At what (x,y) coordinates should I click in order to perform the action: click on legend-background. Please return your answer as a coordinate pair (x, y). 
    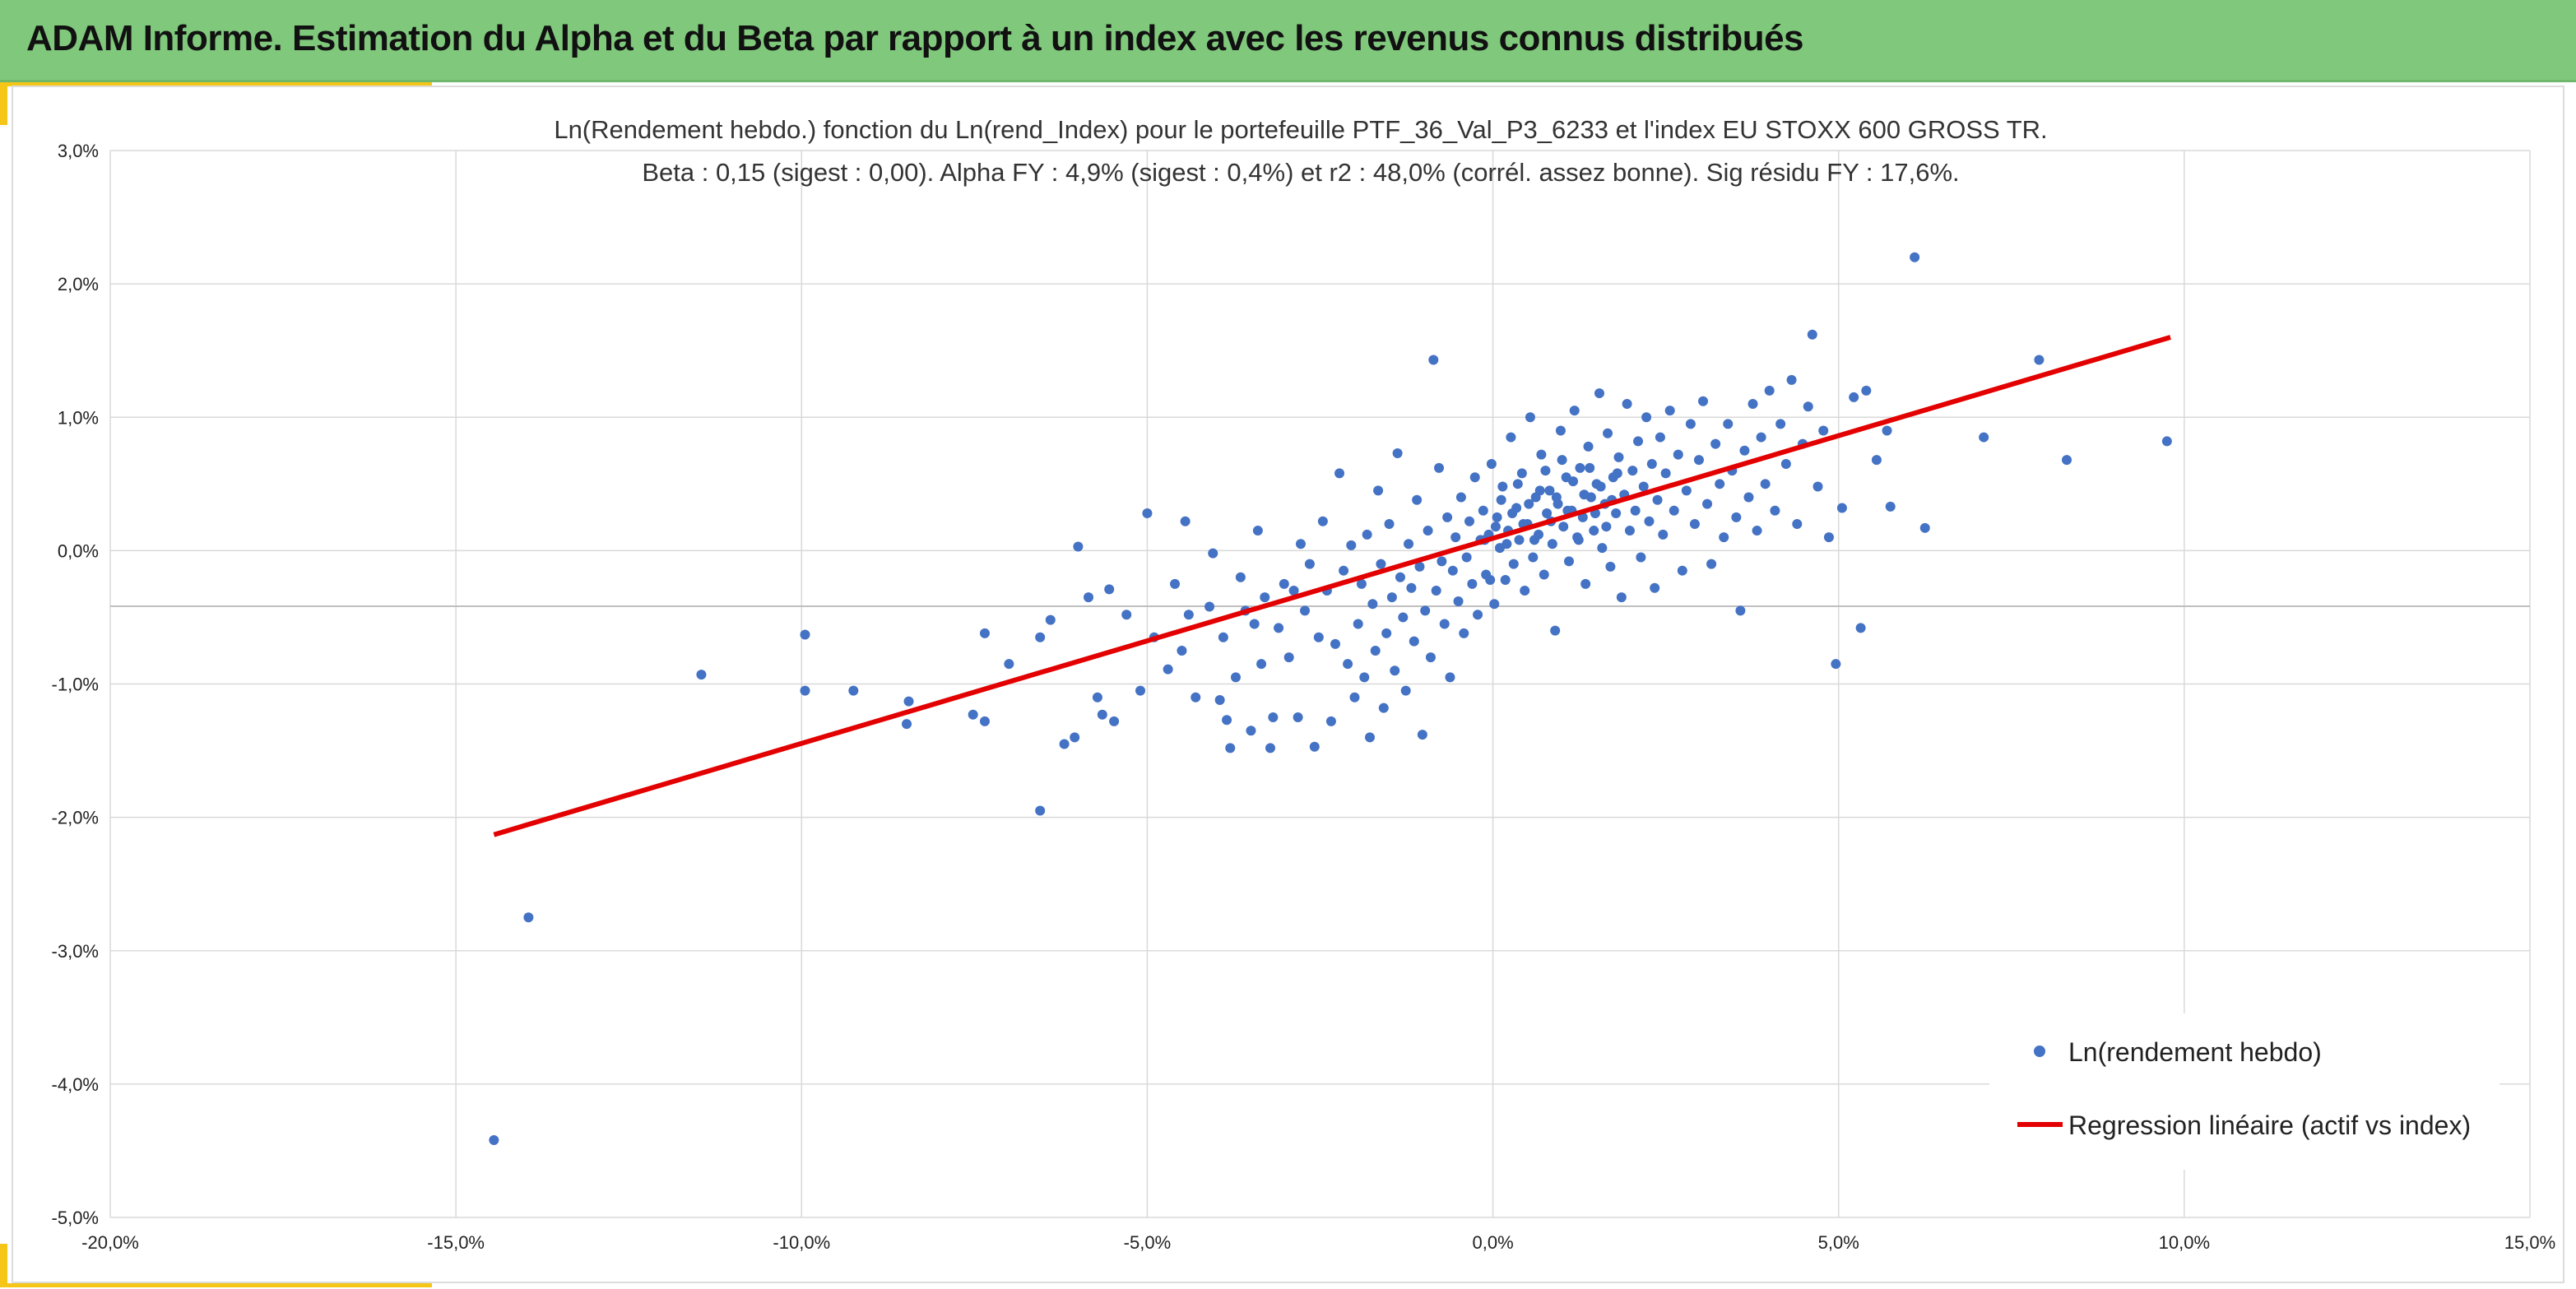
    Looking at the image, I should click on (2244, 1091).